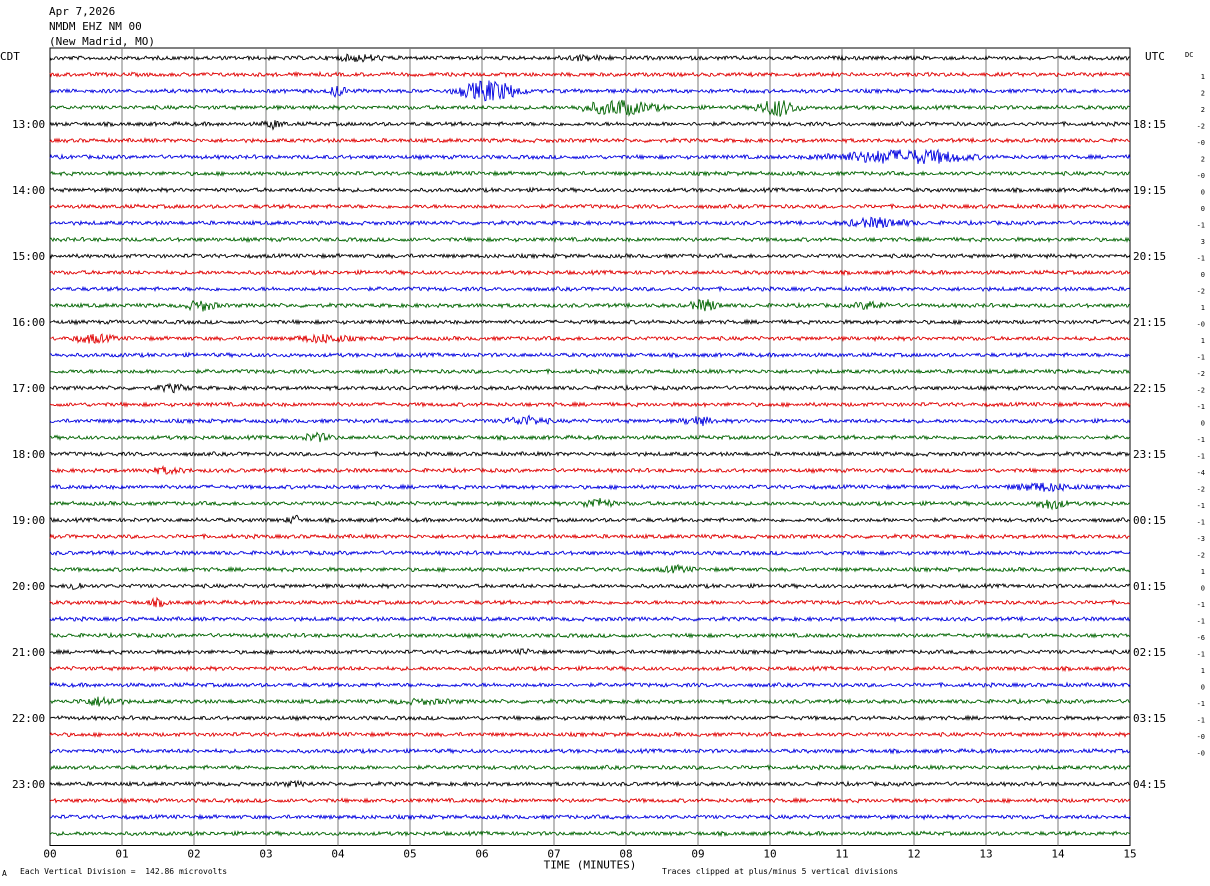 The height and width of the screenshot is (886, 1210). Describe the element at coordinates (28, 388) in the screenshot. I see `cdt-hour-label: 17:00` at that location.